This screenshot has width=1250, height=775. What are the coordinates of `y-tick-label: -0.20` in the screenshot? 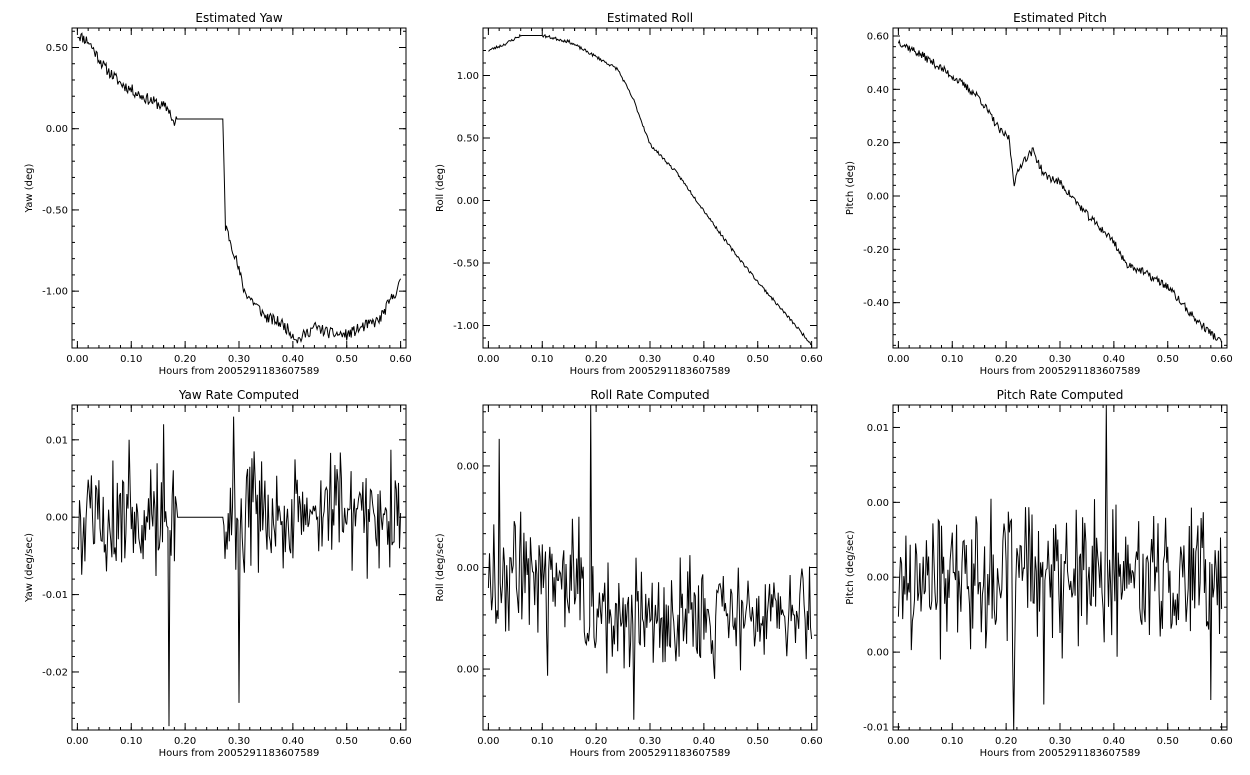 It's located at (876, 250).